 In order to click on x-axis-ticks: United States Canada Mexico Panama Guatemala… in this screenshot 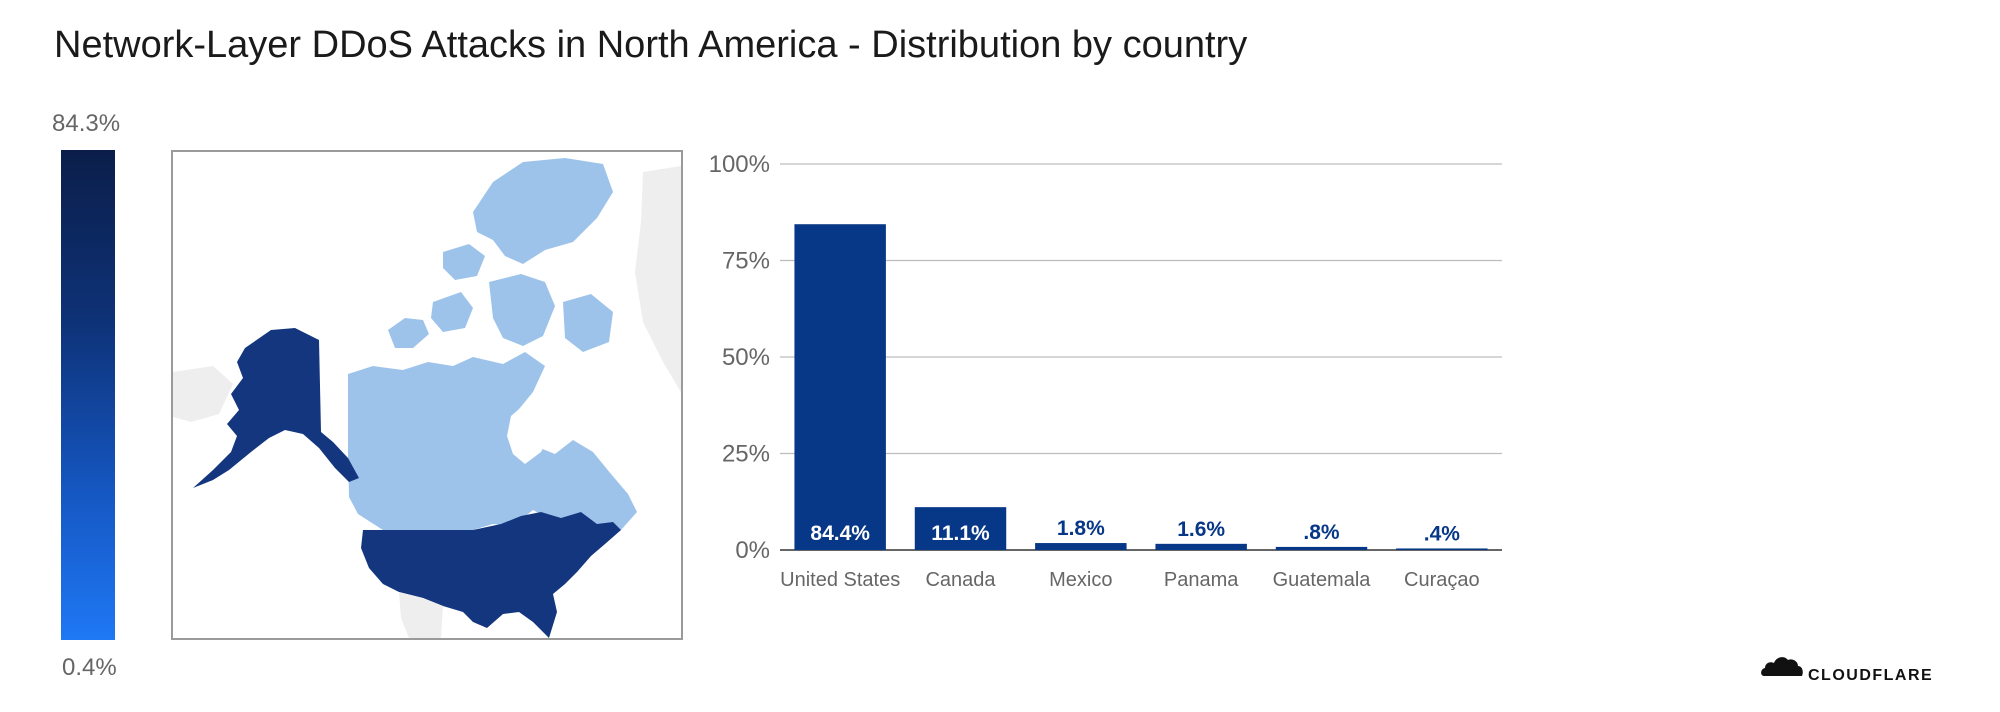, I will do `click(1130, 580)`.